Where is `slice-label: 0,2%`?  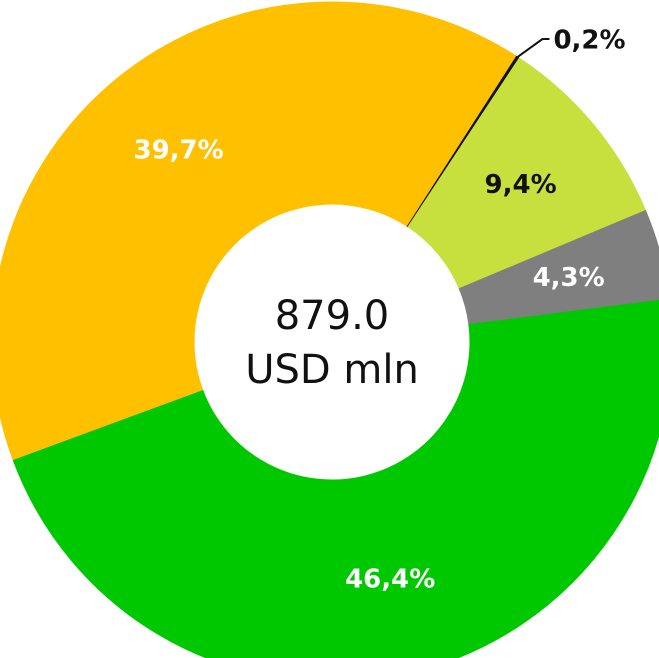
slice-label: 0,2% is located at coordinates (589, 41).